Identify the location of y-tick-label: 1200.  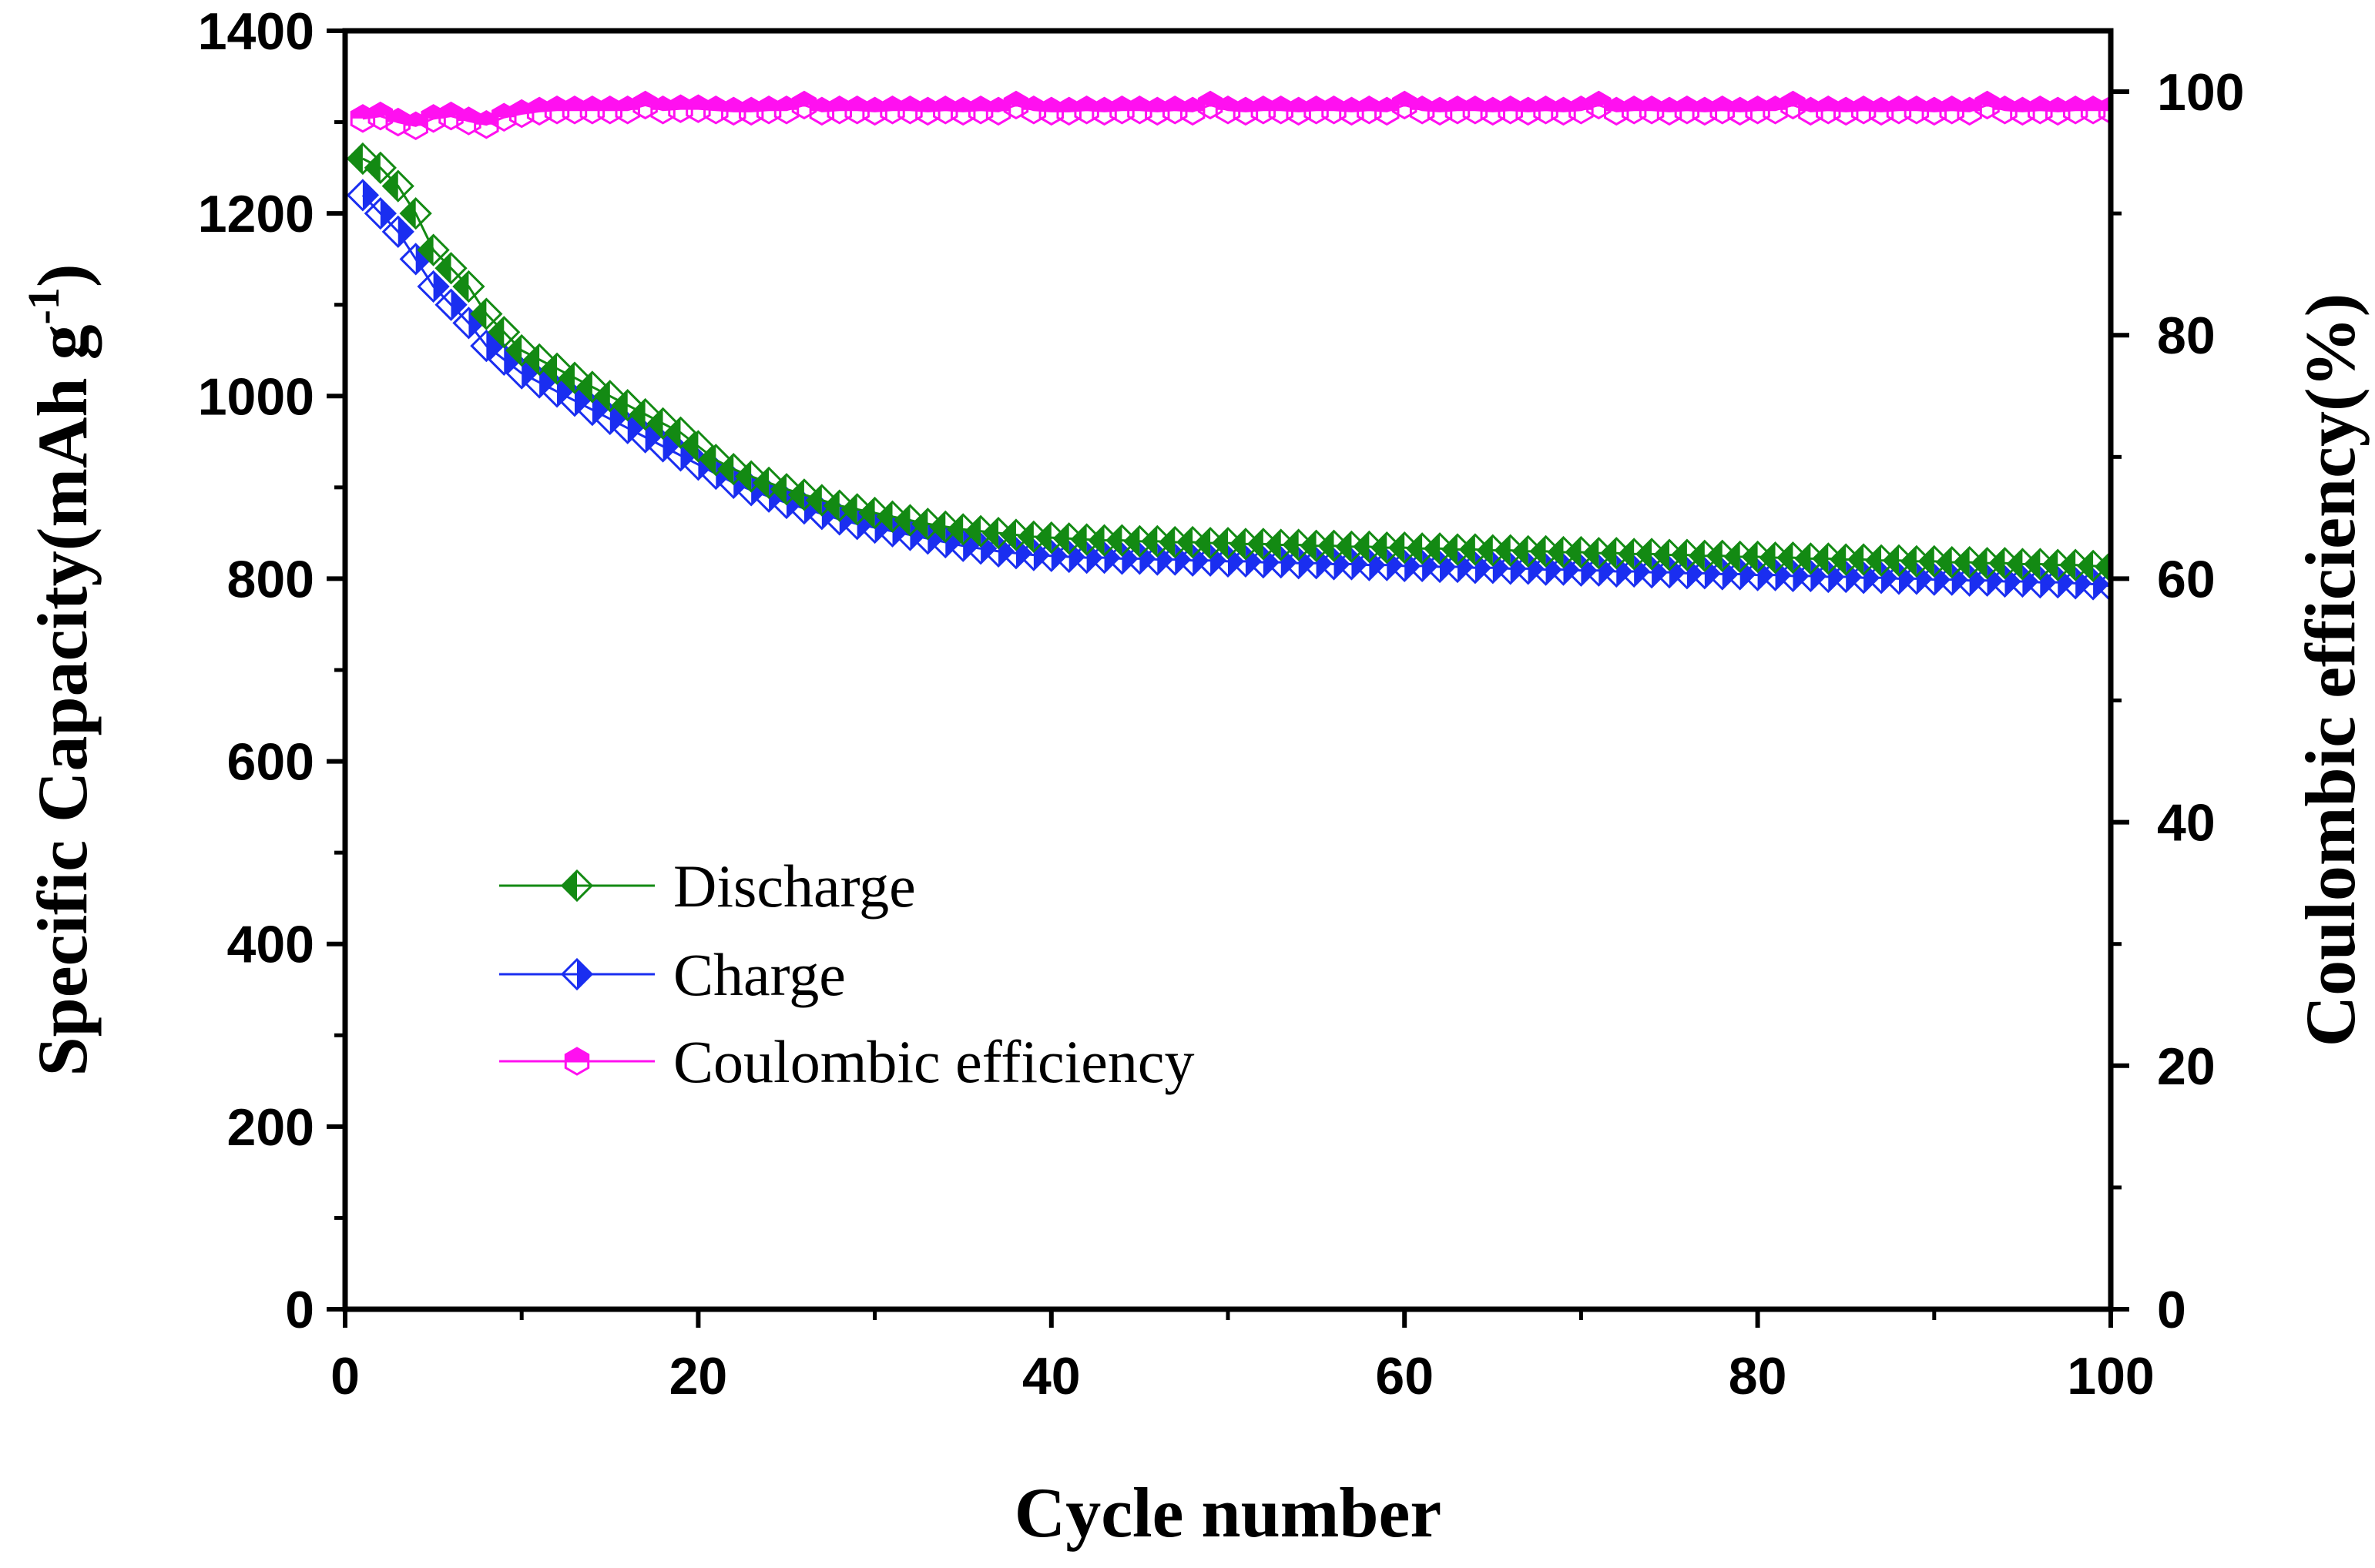
(256, 214).